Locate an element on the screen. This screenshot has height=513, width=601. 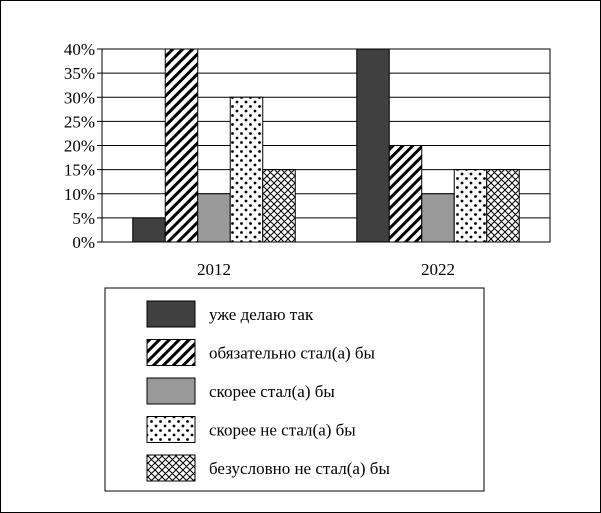
x-axis: 2012 2022 is located at coordinates (326, 260).